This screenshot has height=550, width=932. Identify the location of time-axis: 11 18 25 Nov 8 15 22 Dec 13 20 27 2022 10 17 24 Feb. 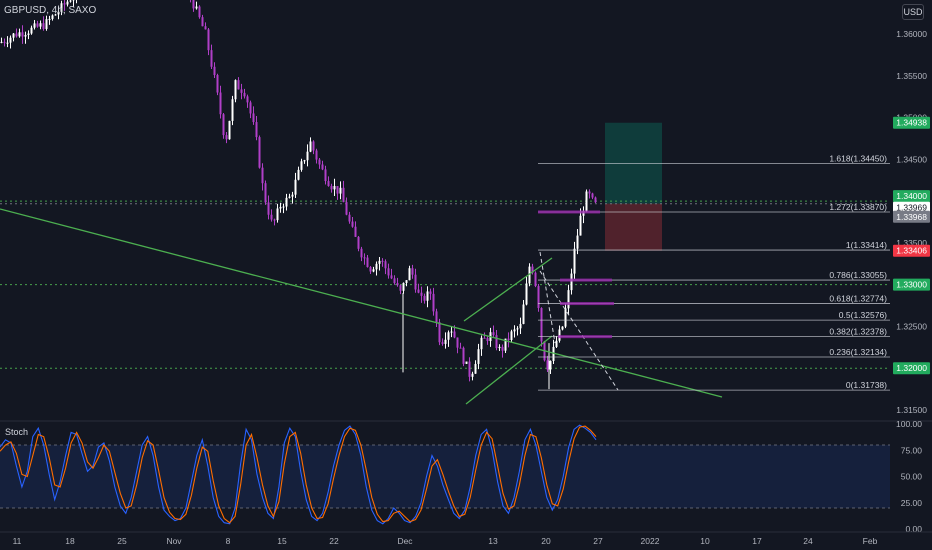
(466, 538).